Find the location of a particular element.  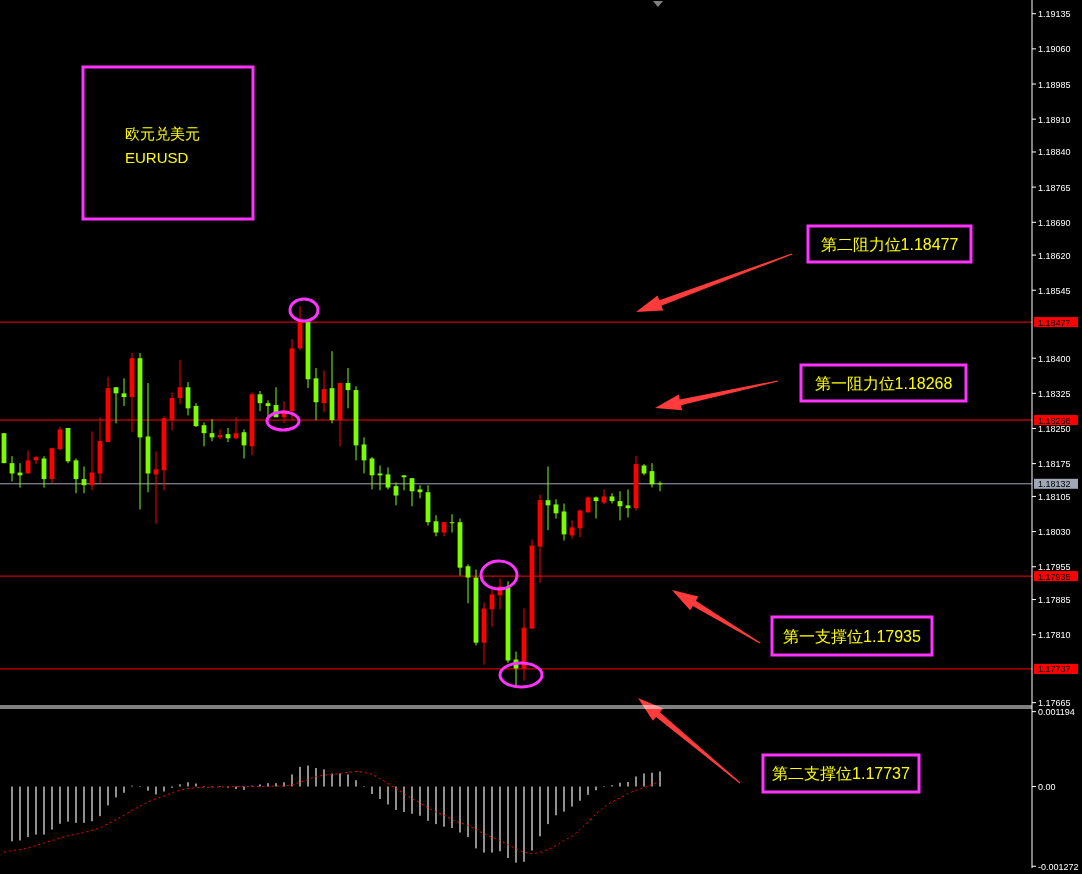

annotation: 第二阻力位1.18477 is located at coordinates (889, 244).